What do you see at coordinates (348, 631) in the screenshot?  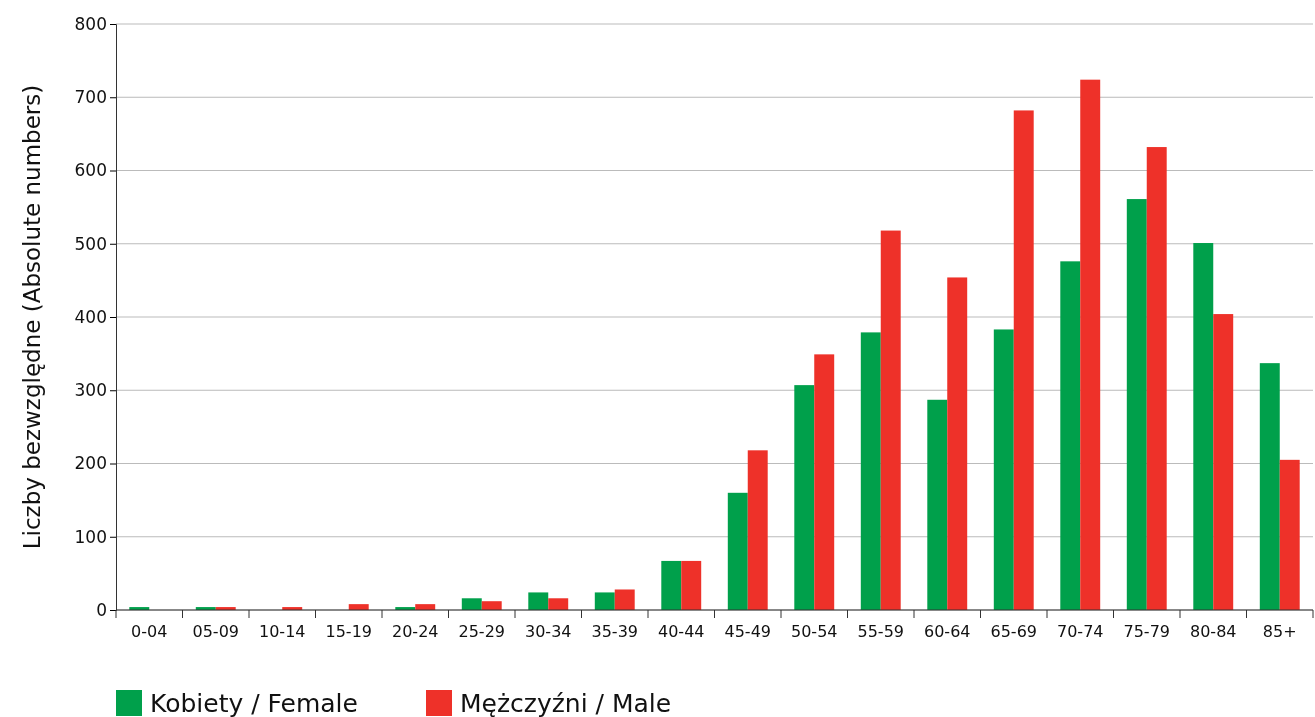 I see `x-tick-label: 15-19` at bounding box center [348, 631].